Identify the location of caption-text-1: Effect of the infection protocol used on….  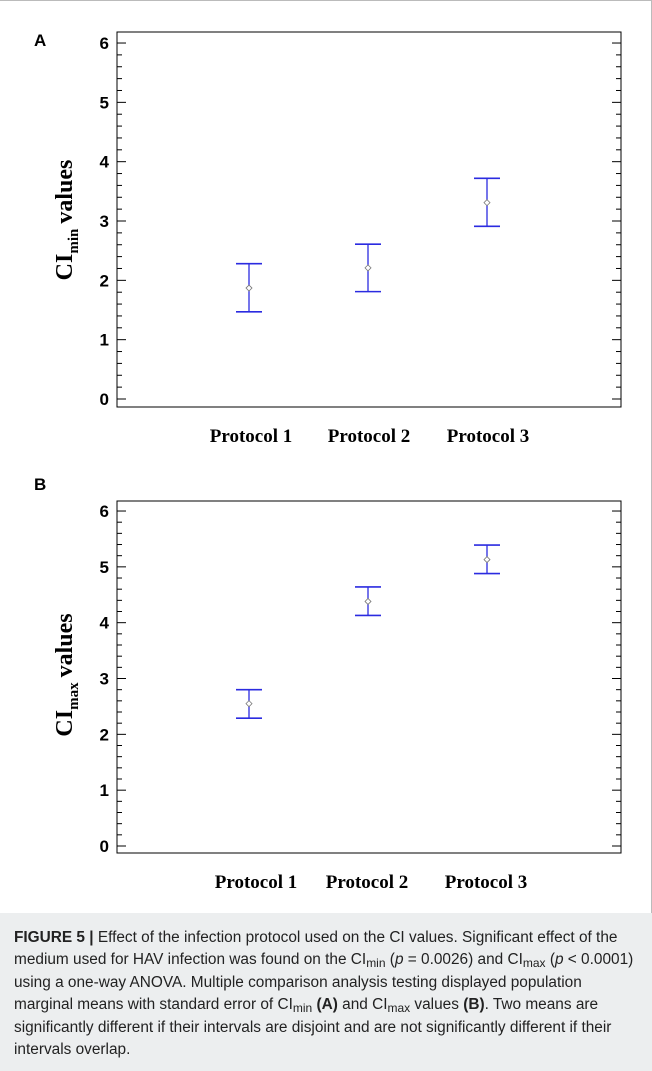
(316, 949).